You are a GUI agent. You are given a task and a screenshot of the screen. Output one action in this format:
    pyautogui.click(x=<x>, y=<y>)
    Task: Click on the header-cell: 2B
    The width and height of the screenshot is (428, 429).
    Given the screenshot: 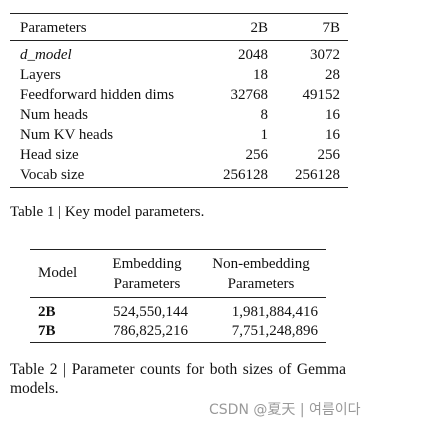 What is the action you would take?
    pyautogui.click(x=259, y=28)
    